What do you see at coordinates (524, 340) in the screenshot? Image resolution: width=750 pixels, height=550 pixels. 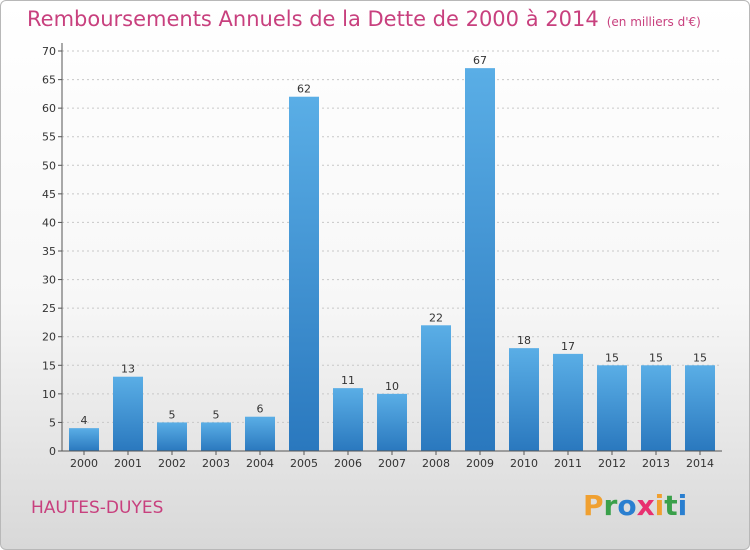 I see `bar-value-label: 18` at bounding box center [524, 340].